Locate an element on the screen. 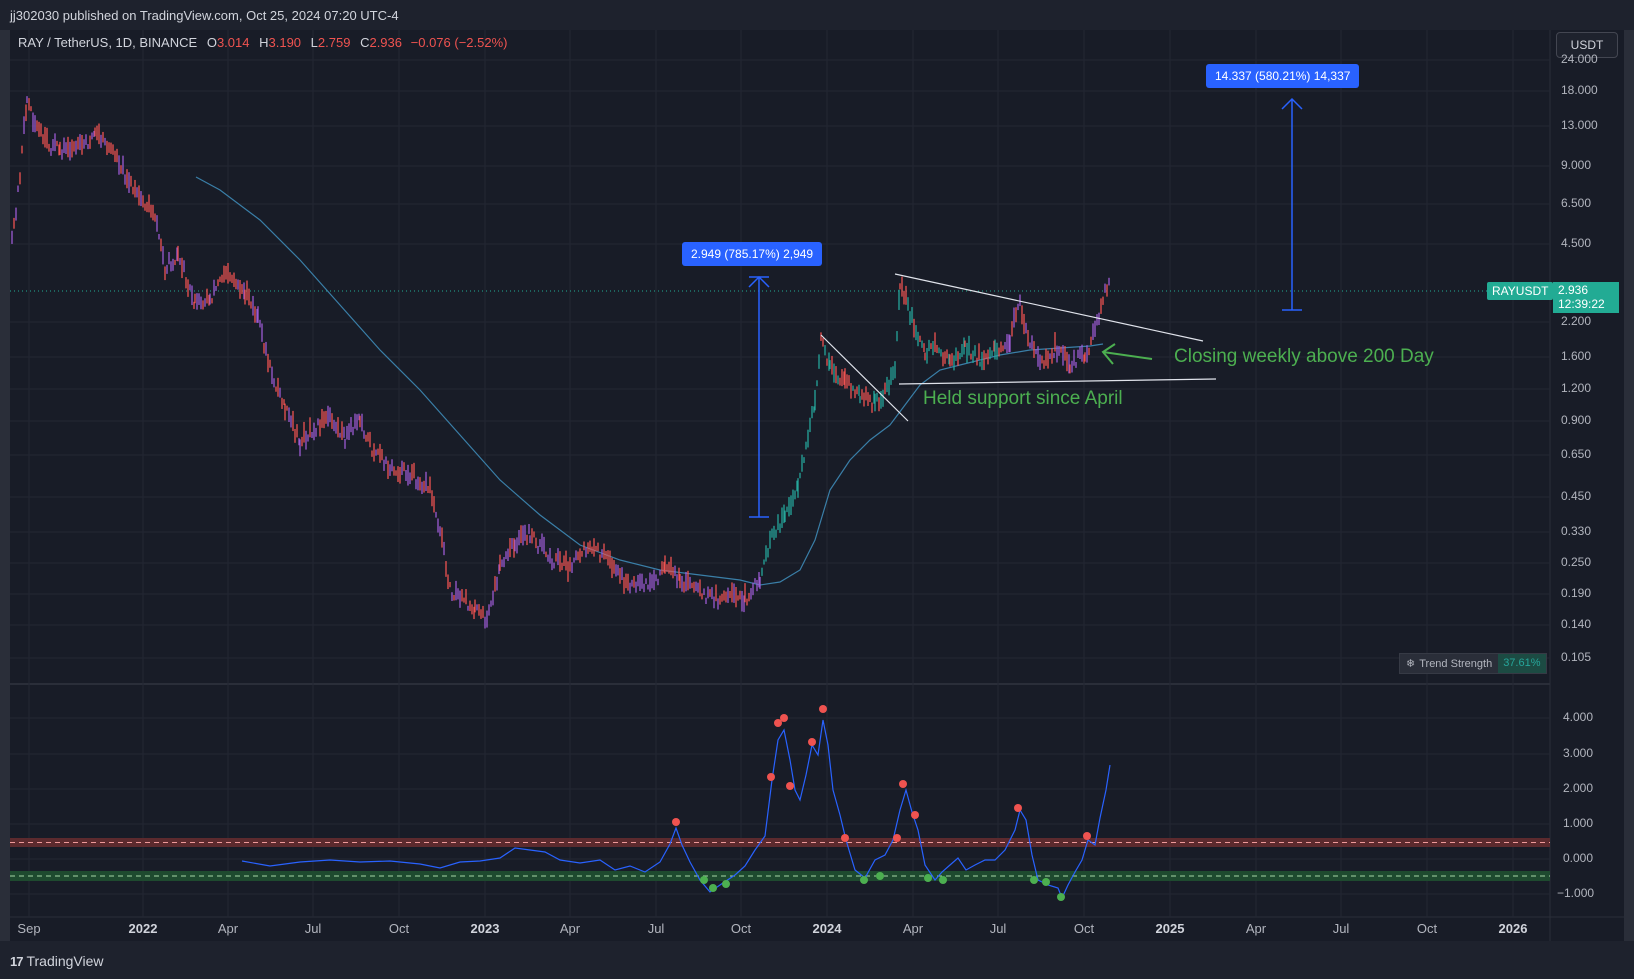 The image size is (1634, 979). oscillator-path is located at coordinates (676, 809).